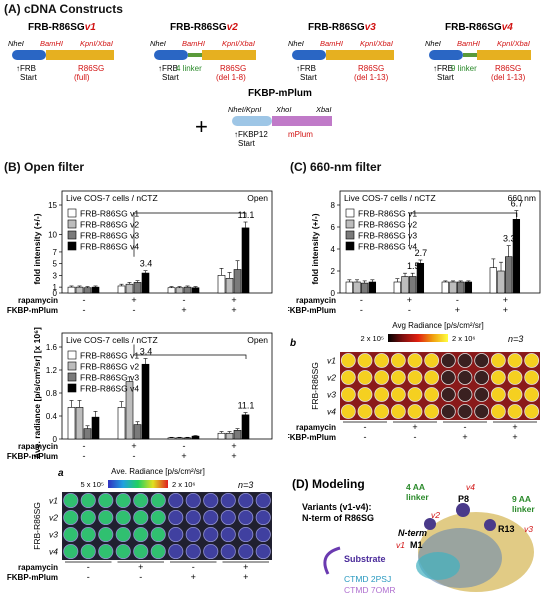 This screenshot has height=596, width=550. I want to click on domain-frb-label: ↑FRB, so click(306, 68).